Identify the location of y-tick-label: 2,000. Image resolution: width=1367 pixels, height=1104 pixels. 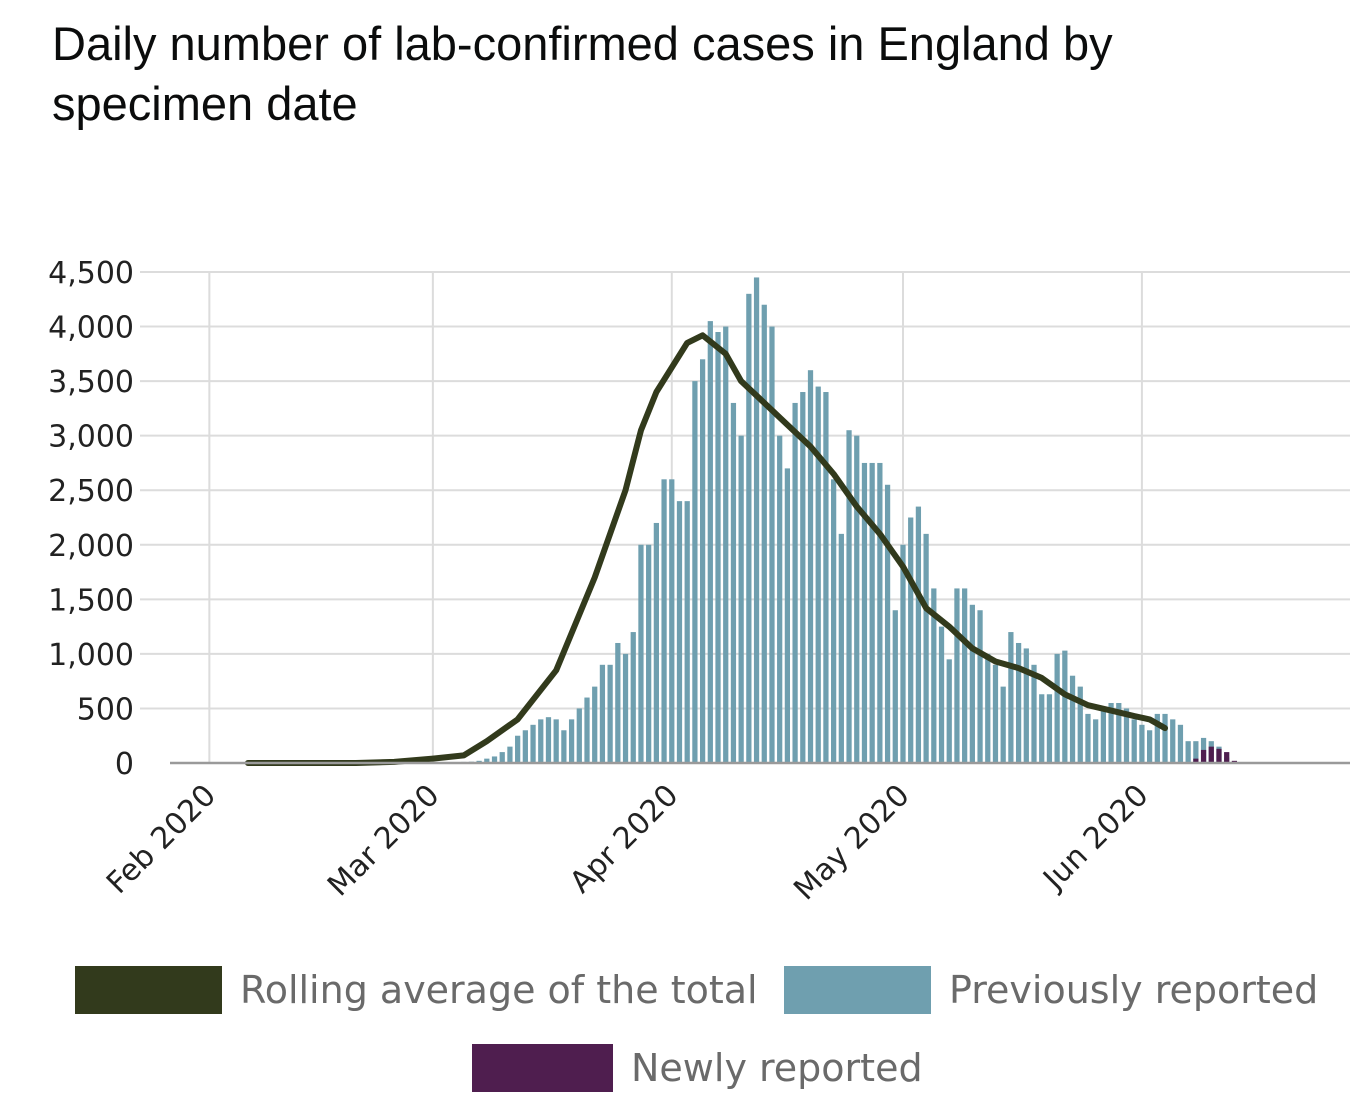
(91, 546).